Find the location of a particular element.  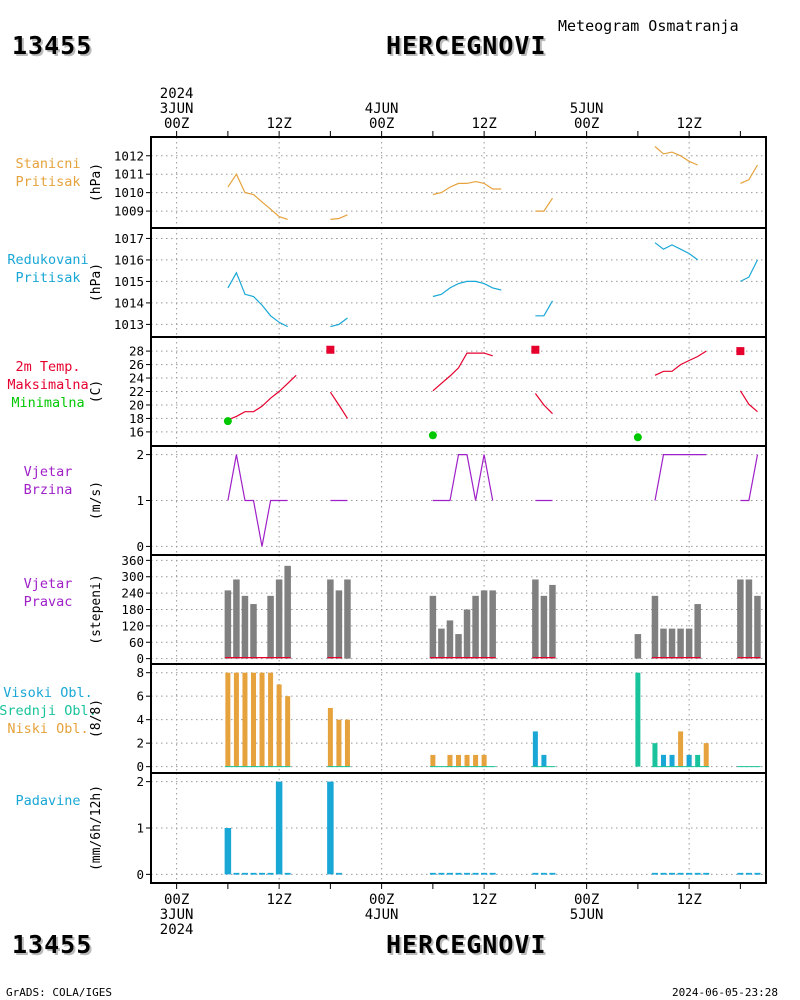

y-tick-label: 300 is located at coordinates (132, 576).